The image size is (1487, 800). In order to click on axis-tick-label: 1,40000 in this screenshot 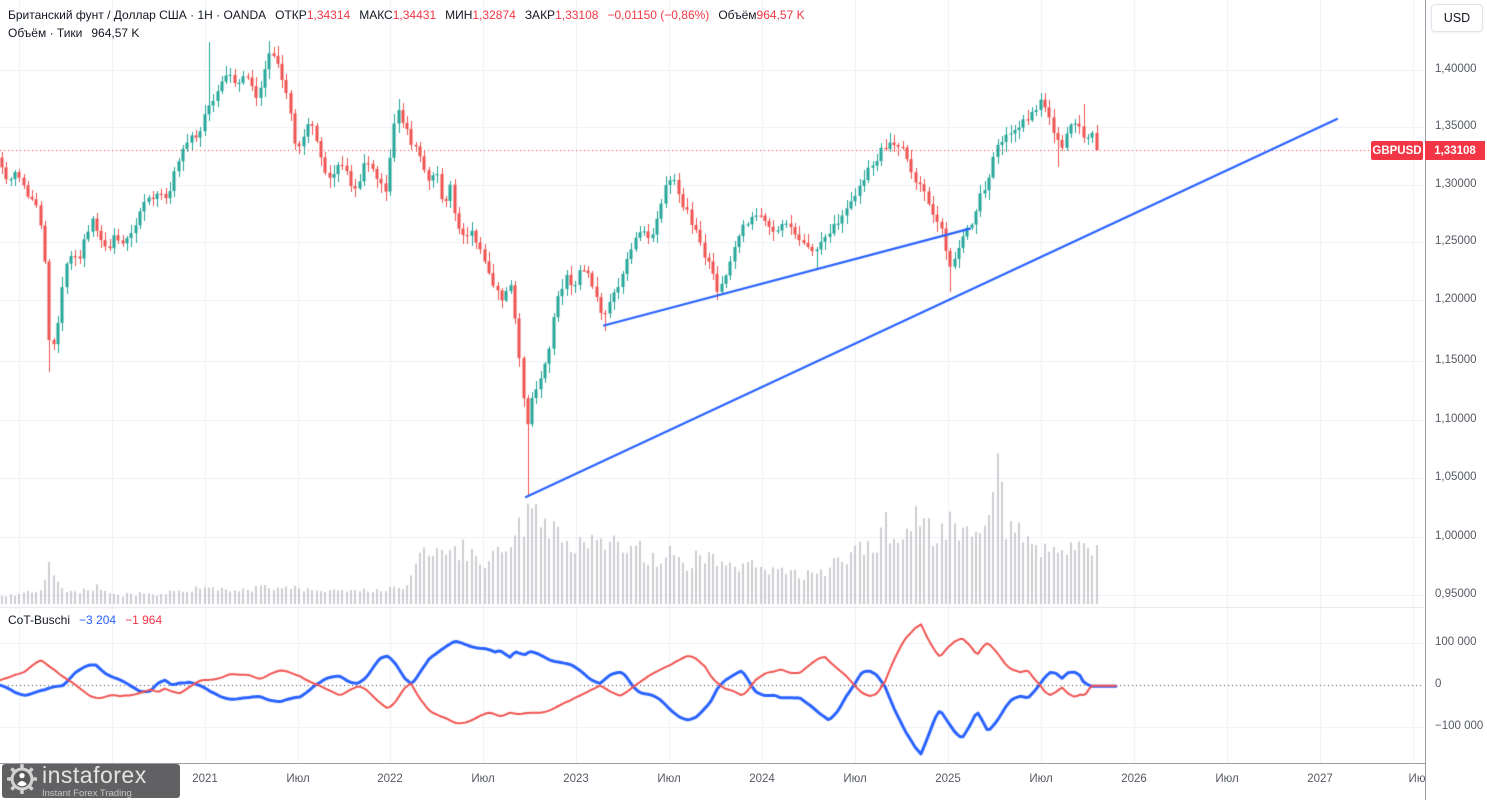, I will do `click(1456, 69)`.